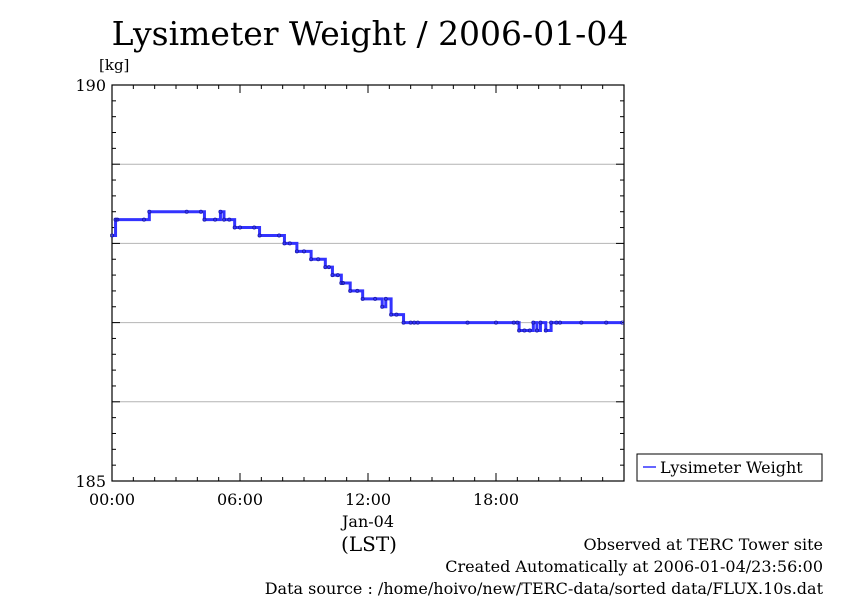  Describe the element at coordinates (112, 499) in the screenshot. I see `x-tick-label: 00:00` at that location.